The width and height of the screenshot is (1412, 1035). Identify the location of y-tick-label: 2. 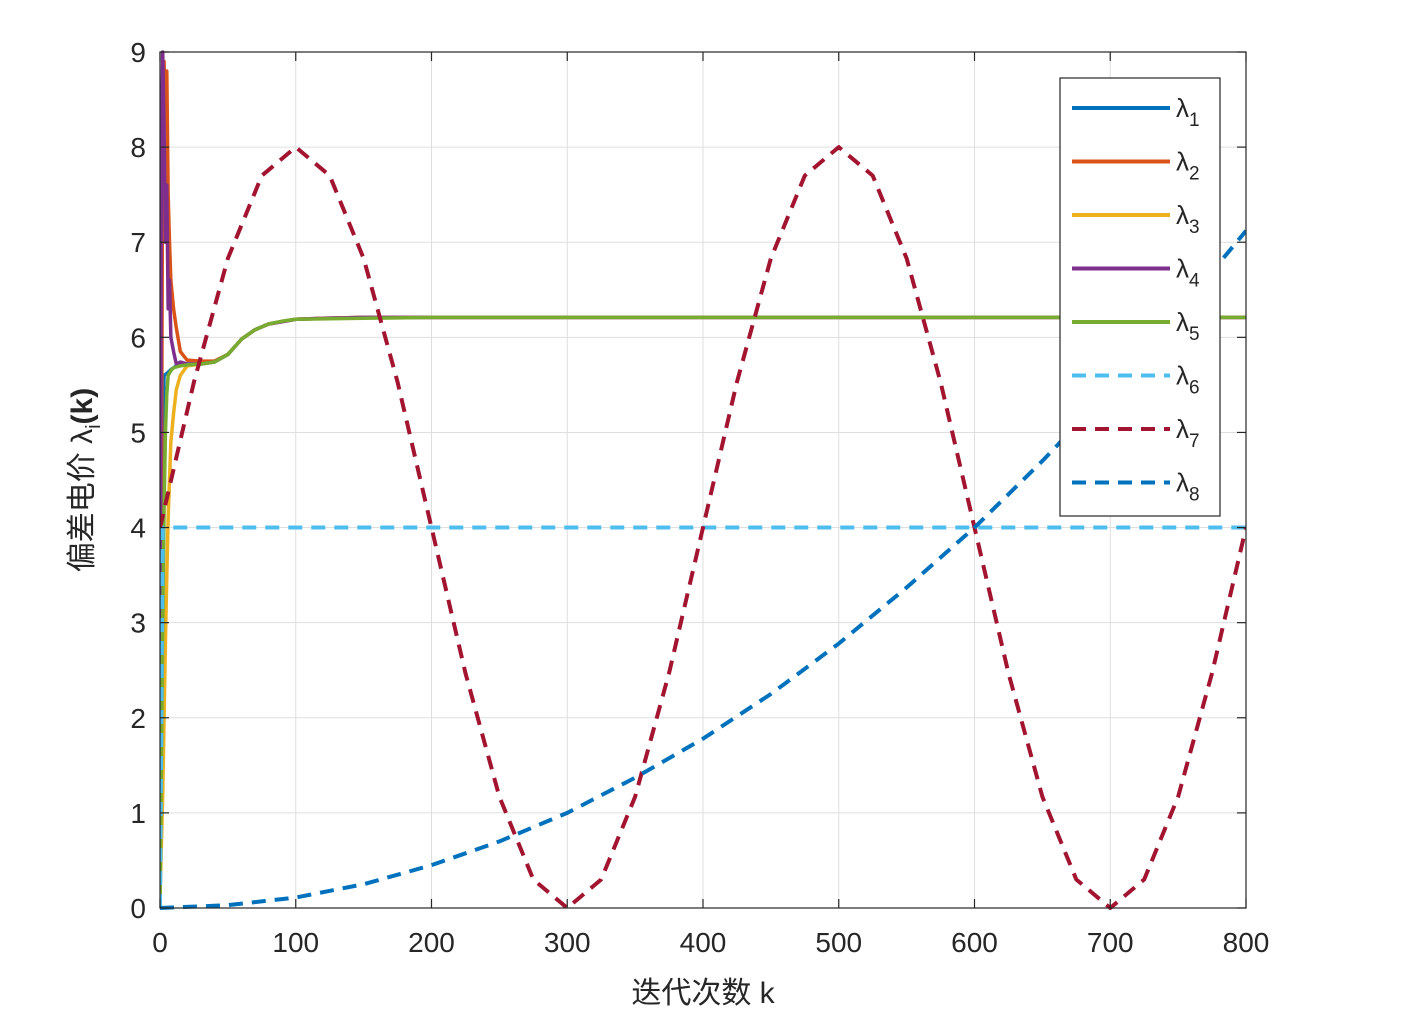
(138, 718).